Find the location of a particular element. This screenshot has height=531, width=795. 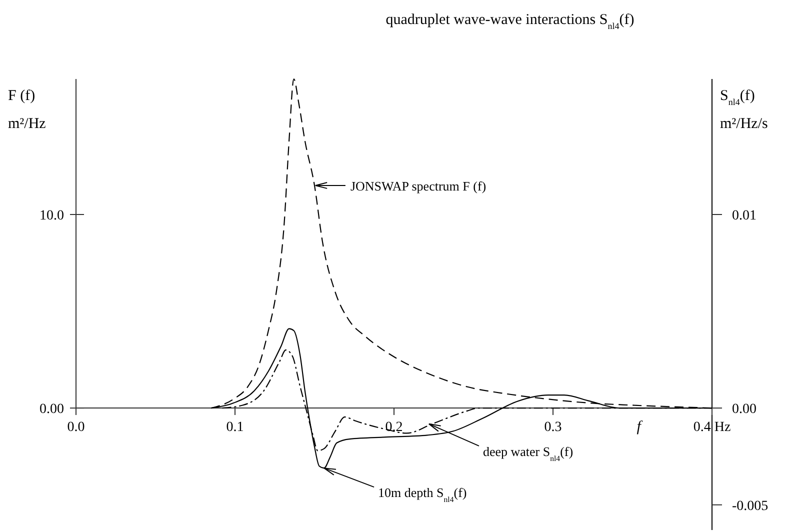

x-axis-title: f is located at coordinates (639, 427).